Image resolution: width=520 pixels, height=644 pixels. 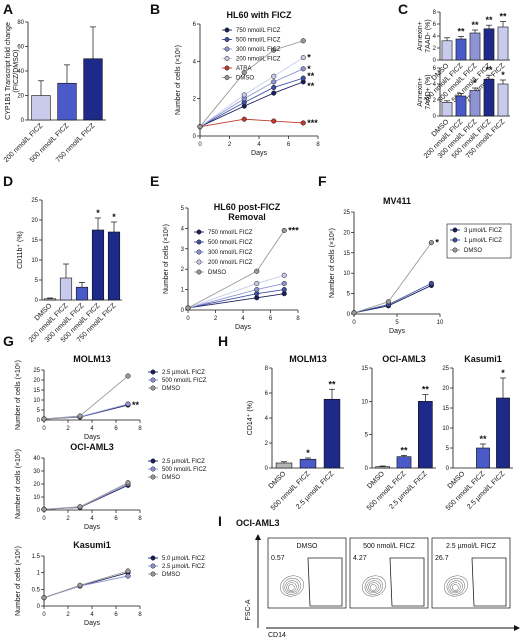 What do you see at coordinates (36, 391) in the screenshot?
I see `y-tick-label: 15` at bounding box center [36, 391].